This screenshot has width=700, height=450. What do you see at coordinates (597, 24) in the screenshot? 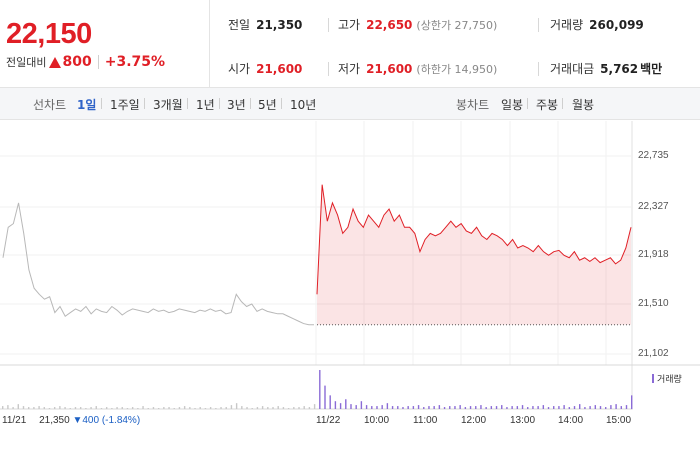
I see `volume-stat: 거래량 260,099` at bounding box center [597, 24].